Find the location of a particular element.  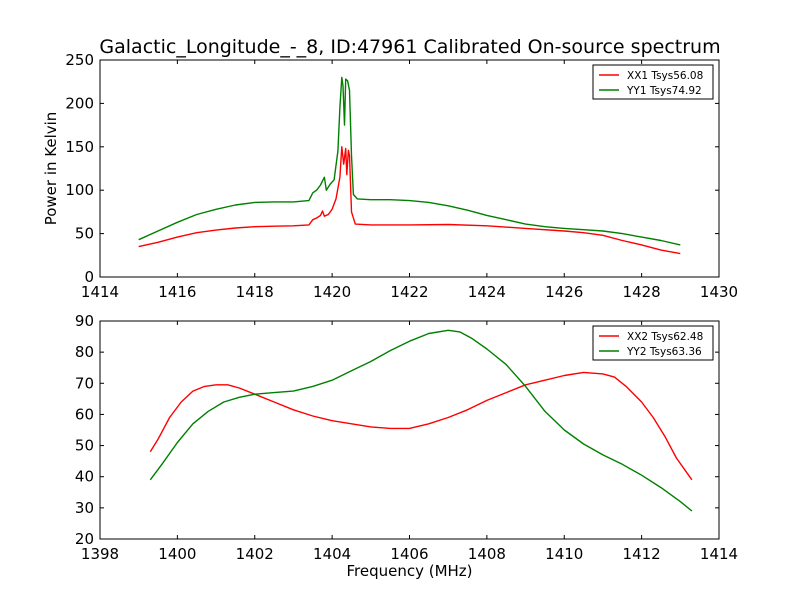

bottom-y-tick-label: 40 is located at coordinates (84, 477).